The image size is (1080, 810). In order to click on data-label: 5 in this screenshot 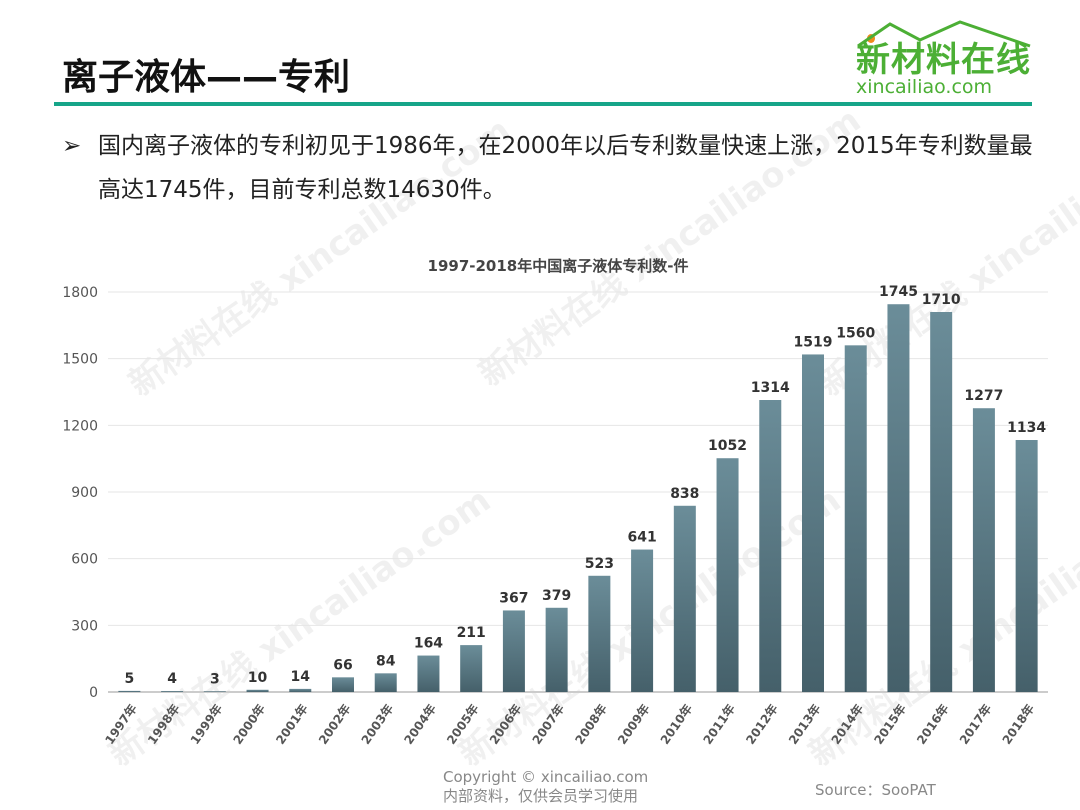, I will do `click(129, 679)`.